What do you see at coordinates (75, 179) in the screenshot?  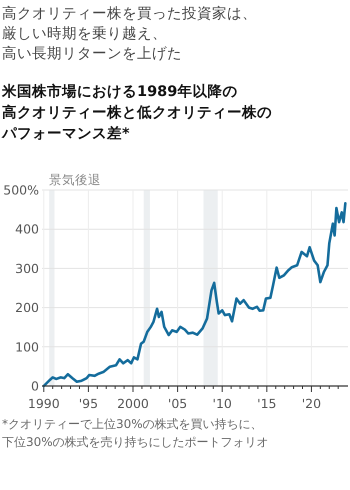 I see `band-label: 景気後退` at bounding box center [75, 179].